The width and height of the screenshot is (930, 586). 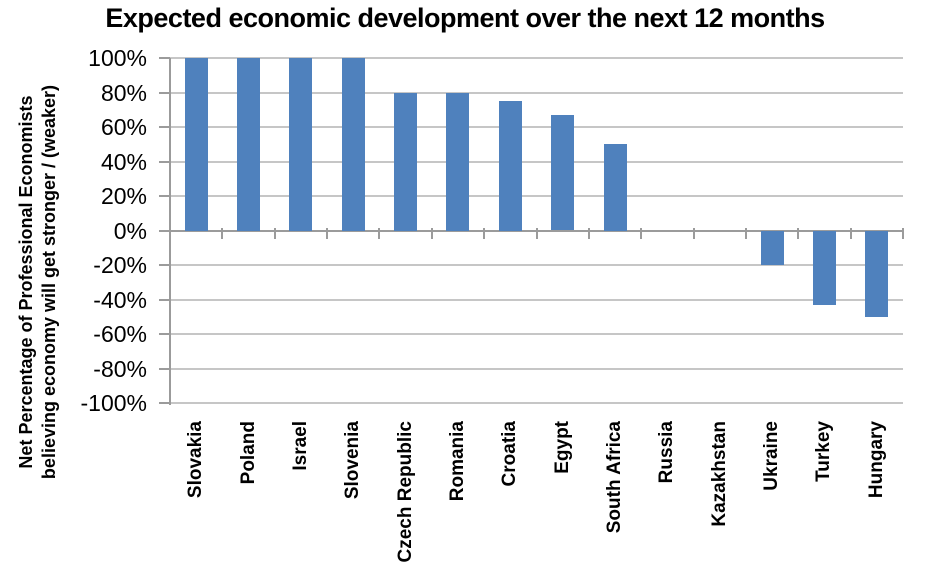 I want to click on bar-south-africa, so click(x=615, y=187).